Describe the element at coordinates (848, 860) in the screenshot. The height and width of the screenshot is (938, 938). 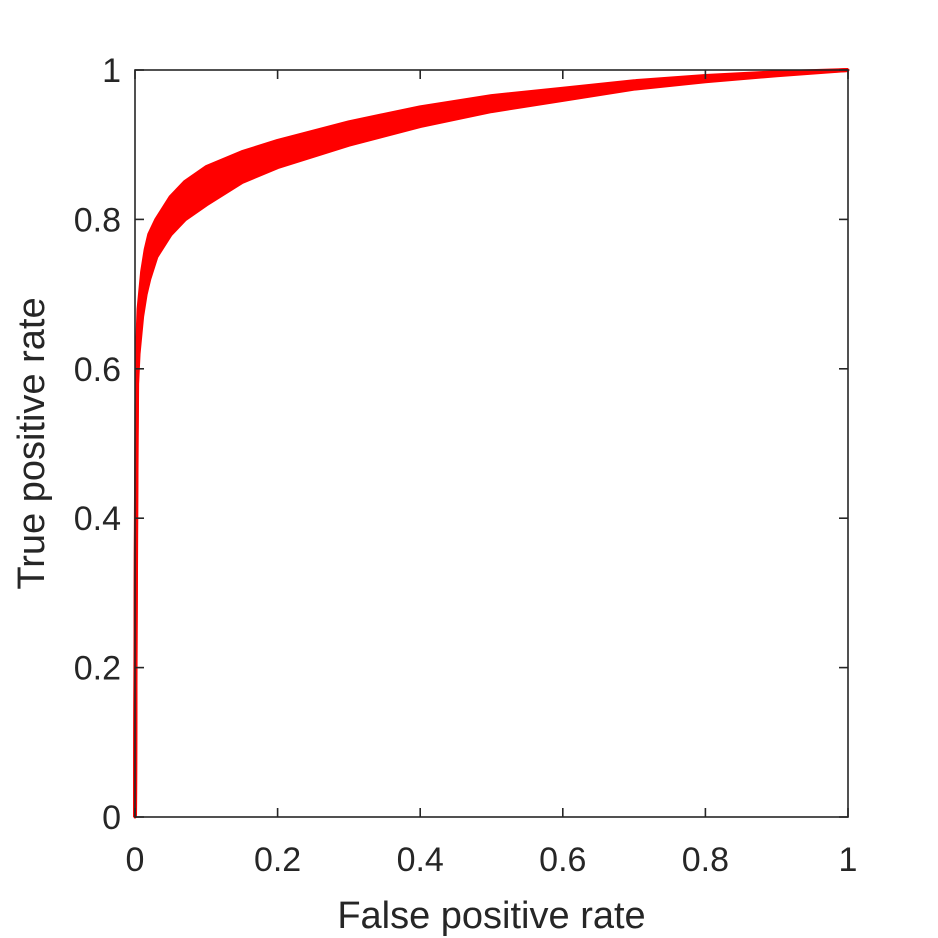
I see `x-tick-label: 1` at that location.